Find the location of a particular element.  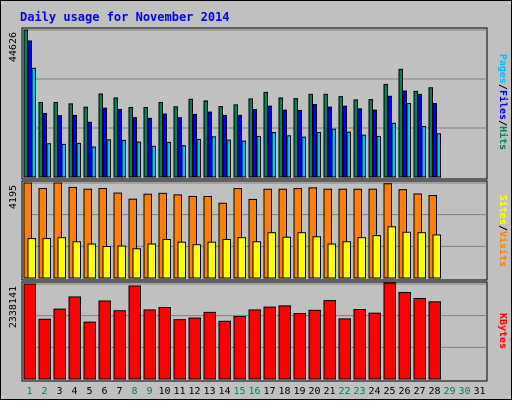

day-label-14: 14 is located at coordinates (224, 391).